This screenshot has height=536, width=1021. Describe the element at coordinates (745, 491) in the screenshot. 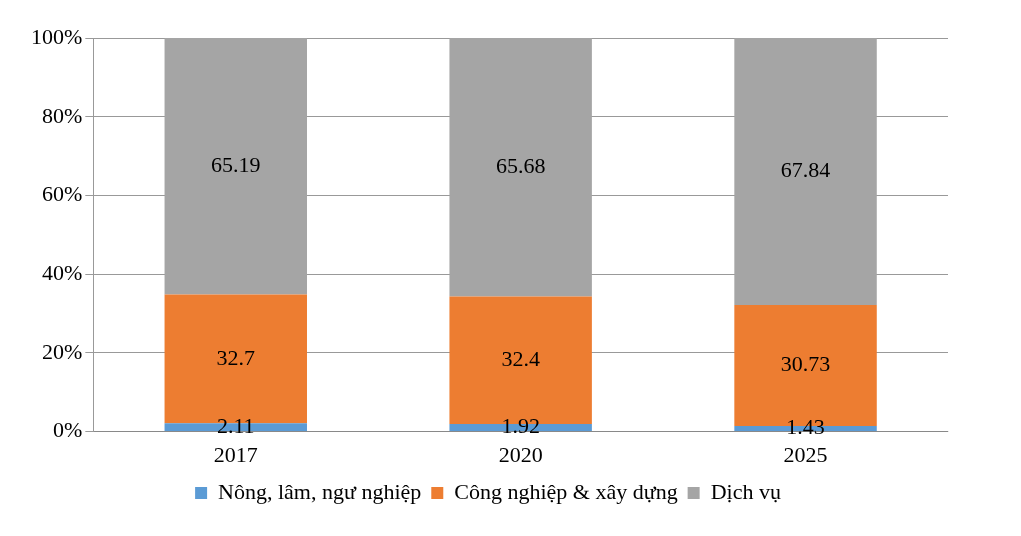

I see `legend-label: Dịch vụ` at that location.